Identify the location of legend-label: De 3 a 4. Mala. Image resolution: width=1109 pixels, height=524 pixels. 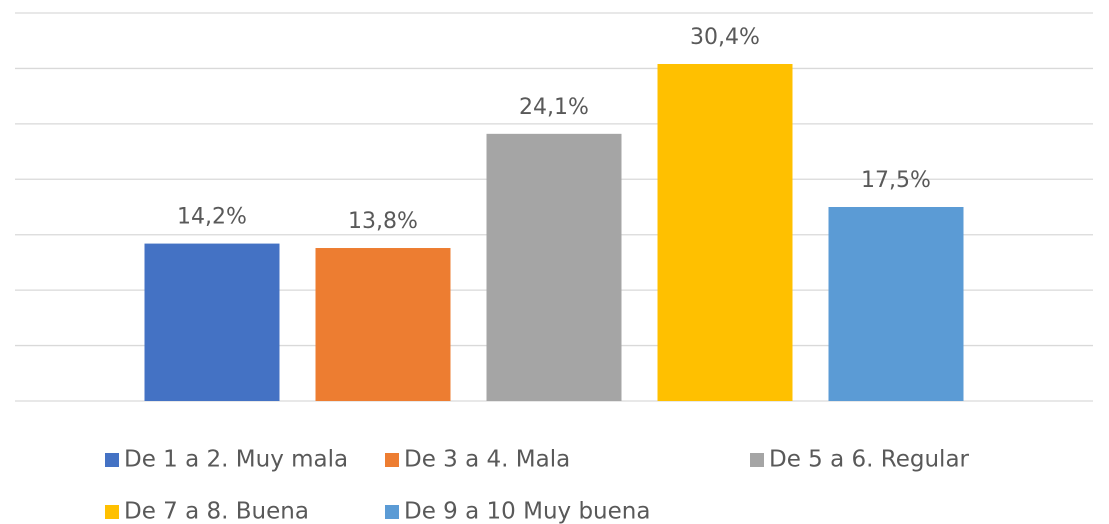
(487, 460).